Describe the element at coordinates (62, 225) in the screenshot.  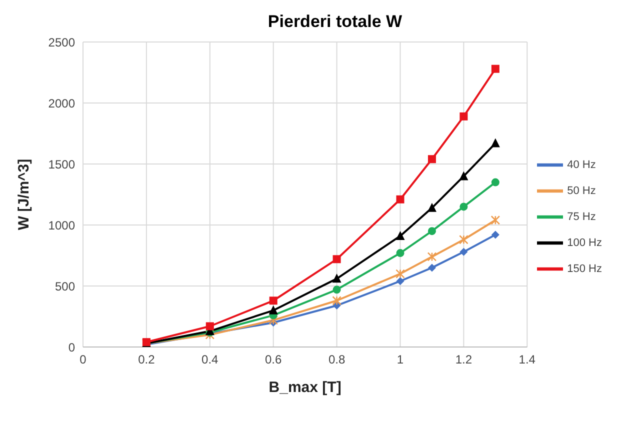
I see `y-tick-label: 1000` at that location.